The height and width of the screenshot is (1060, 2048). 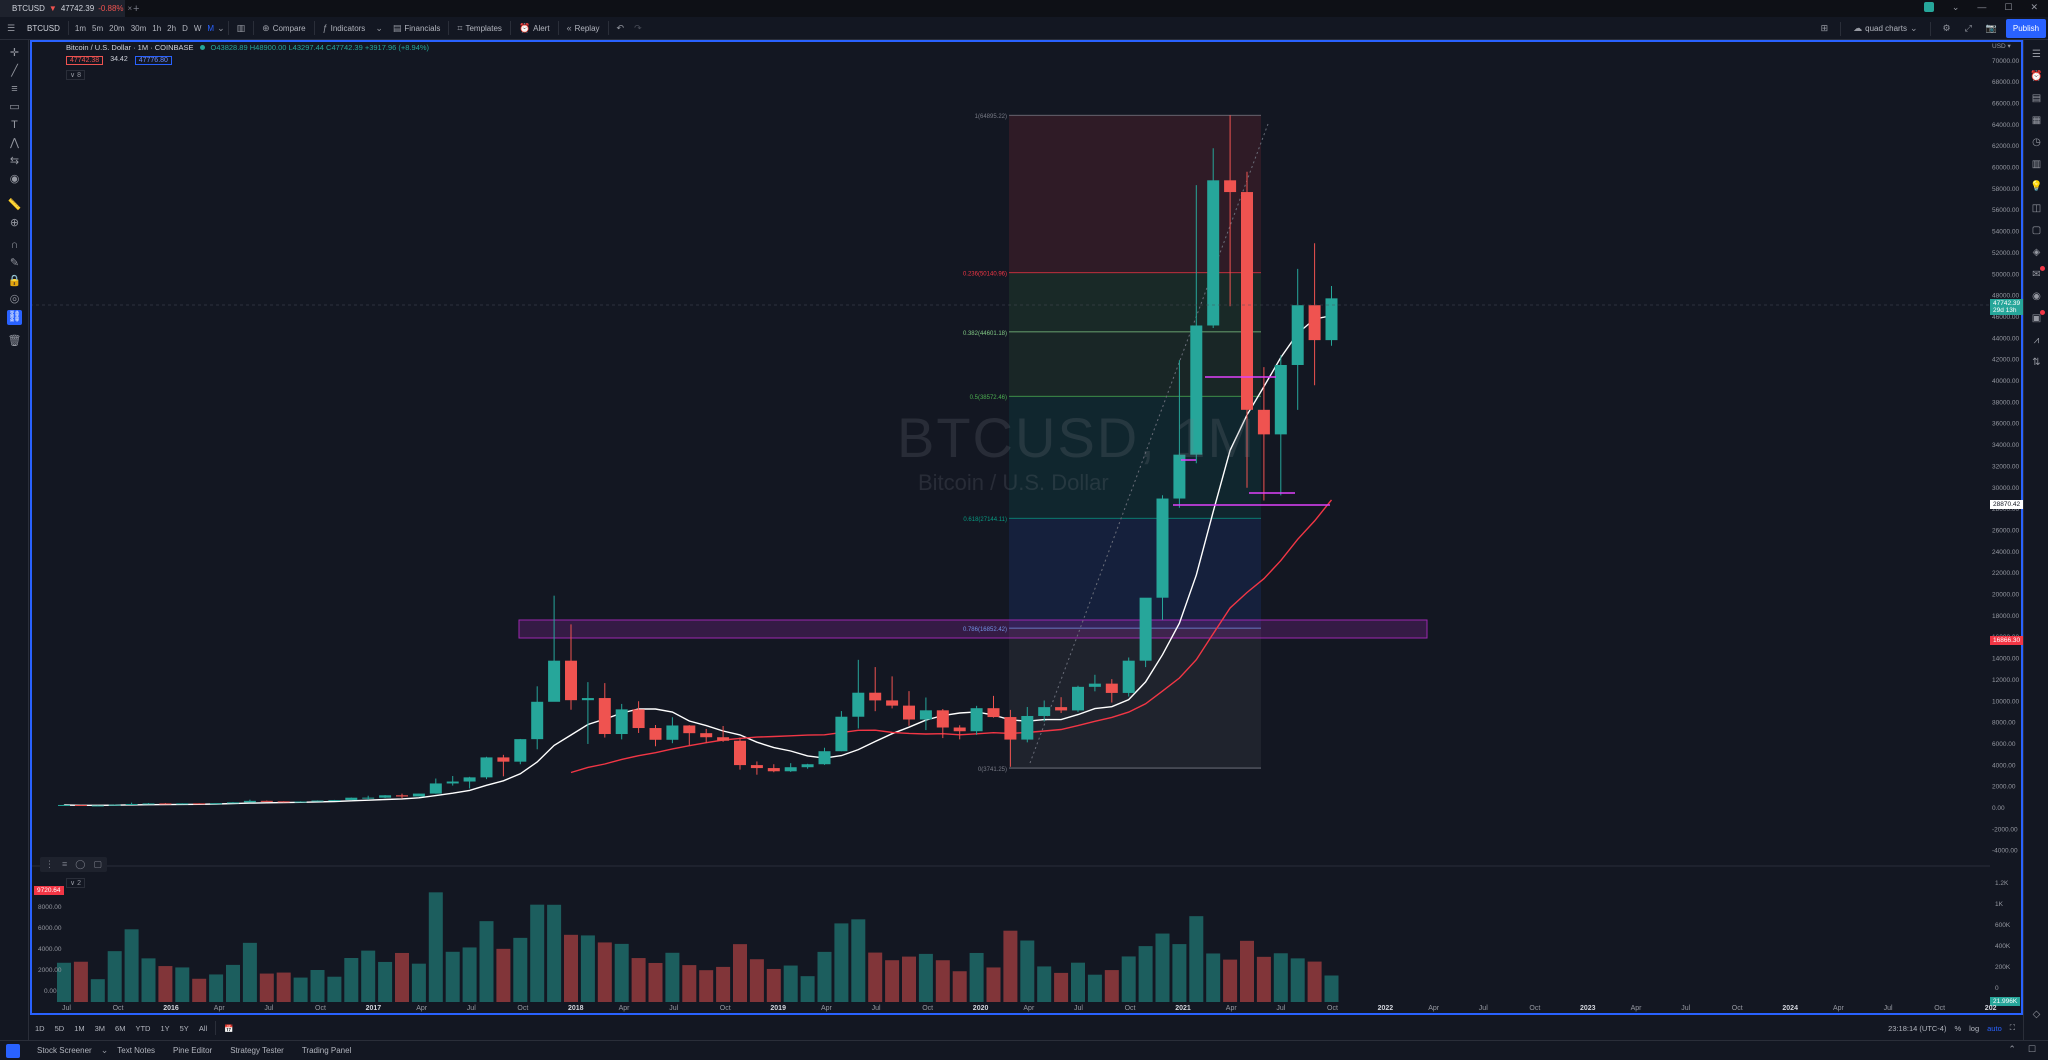 I want to click on indicators-button: ƒ Indicators, so click(x=344, y=28).